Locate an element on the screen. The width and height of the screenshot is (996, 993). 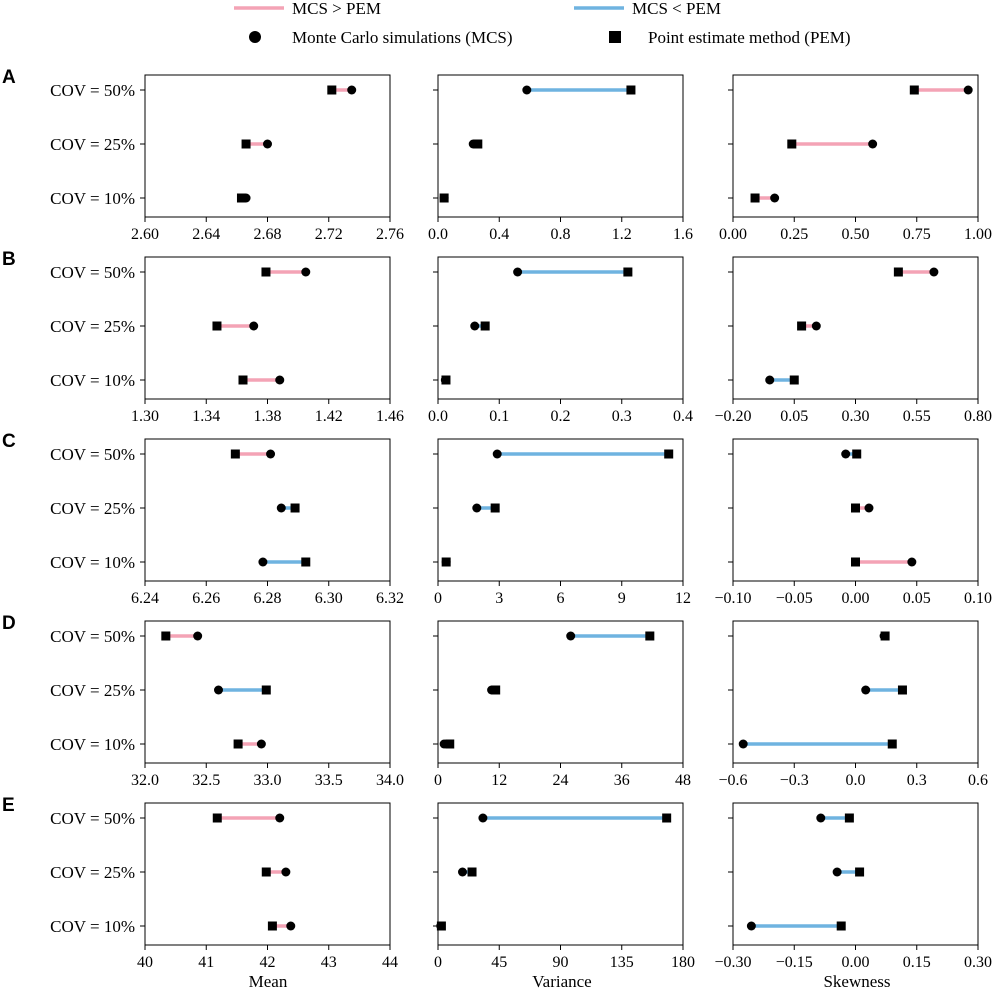
x-tick-label: 6.26 is located at coordinates (206, 598).